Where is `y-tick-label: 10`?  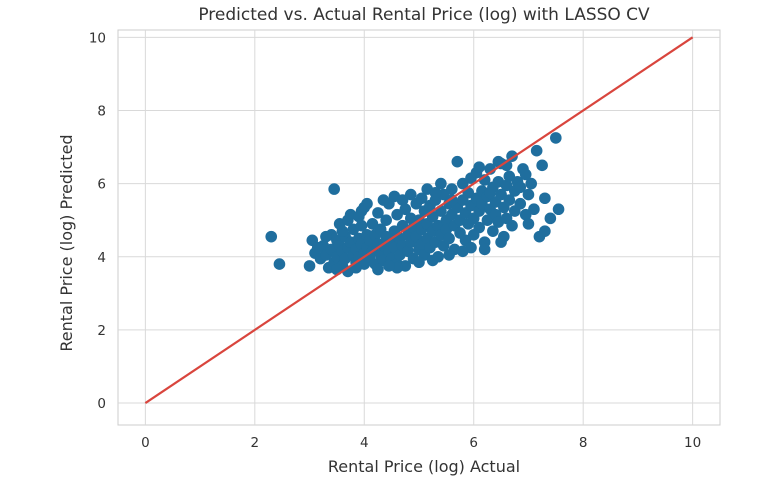
y-tick-label: 10 is located at coordinates (97, 38).